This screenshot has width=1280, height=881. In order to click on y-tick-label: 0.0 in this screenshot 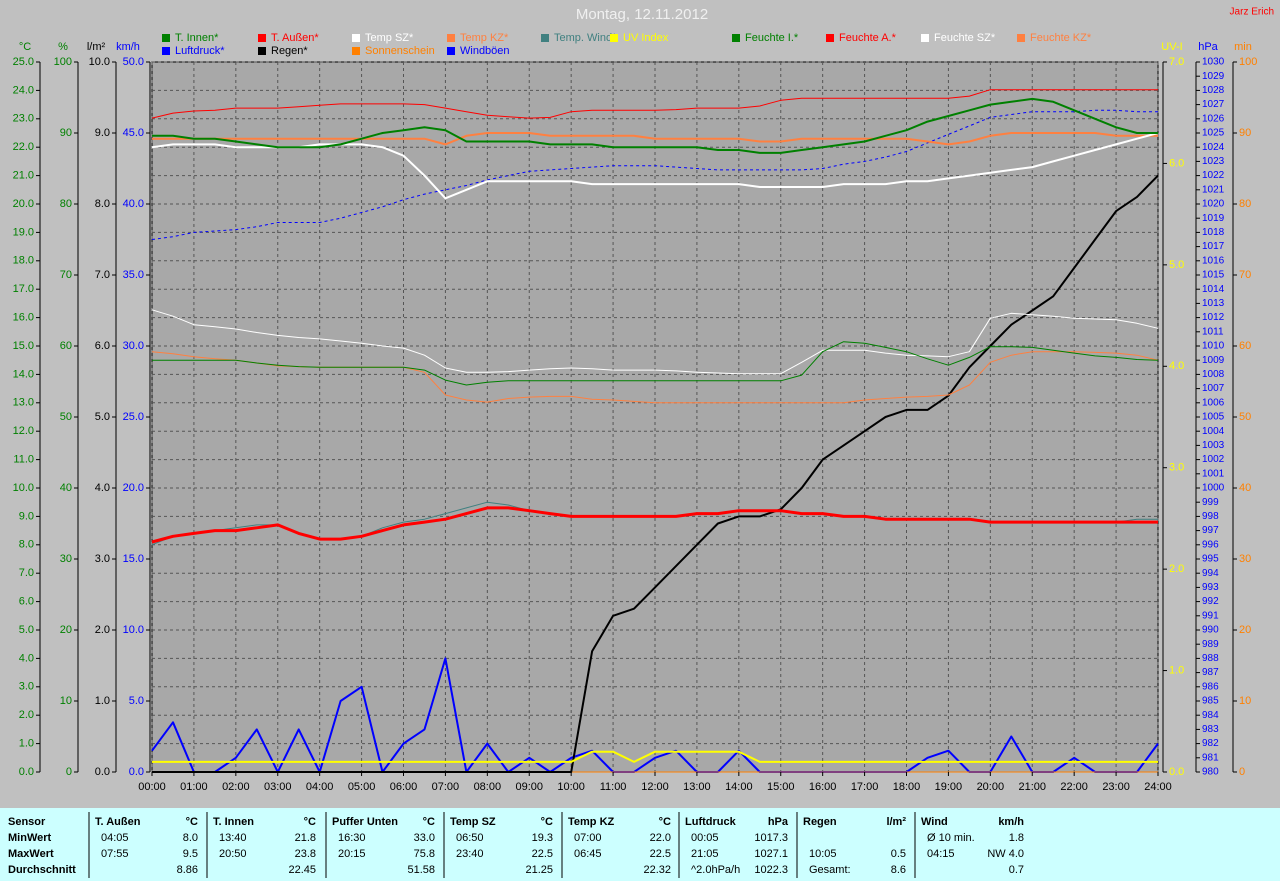, I will do `click(136, 772)`.